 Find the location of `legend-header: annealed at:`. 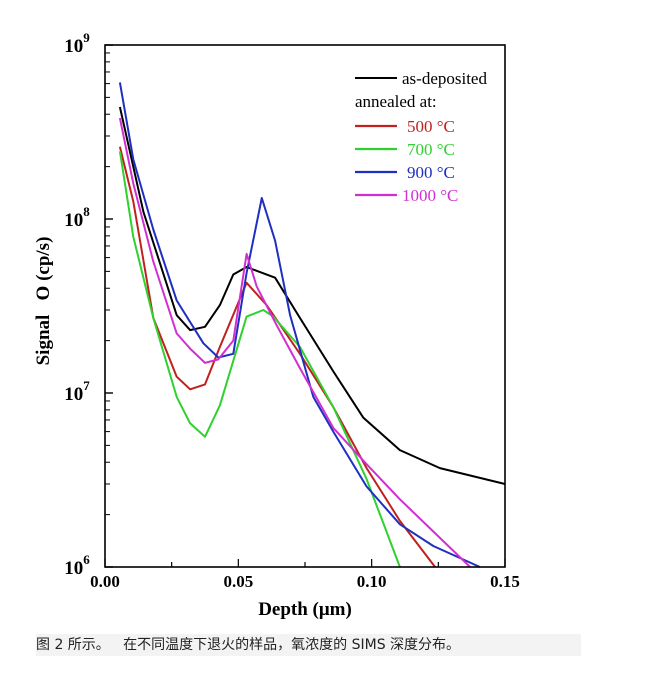

legend-header: annealed at: is located at coordinates (396, 101).